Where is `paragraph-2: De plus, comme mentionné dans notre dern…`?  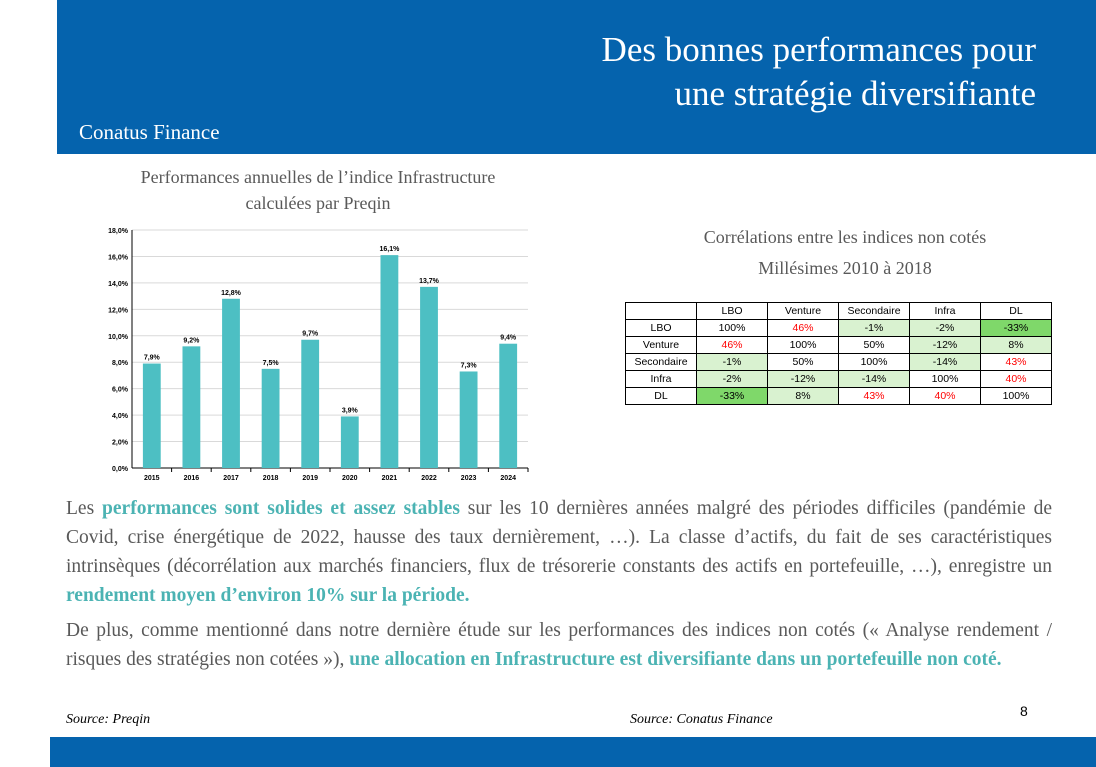 paragraph-2: De plus, comme mentionné dans notre dern… is located at coordinates (559, 645).